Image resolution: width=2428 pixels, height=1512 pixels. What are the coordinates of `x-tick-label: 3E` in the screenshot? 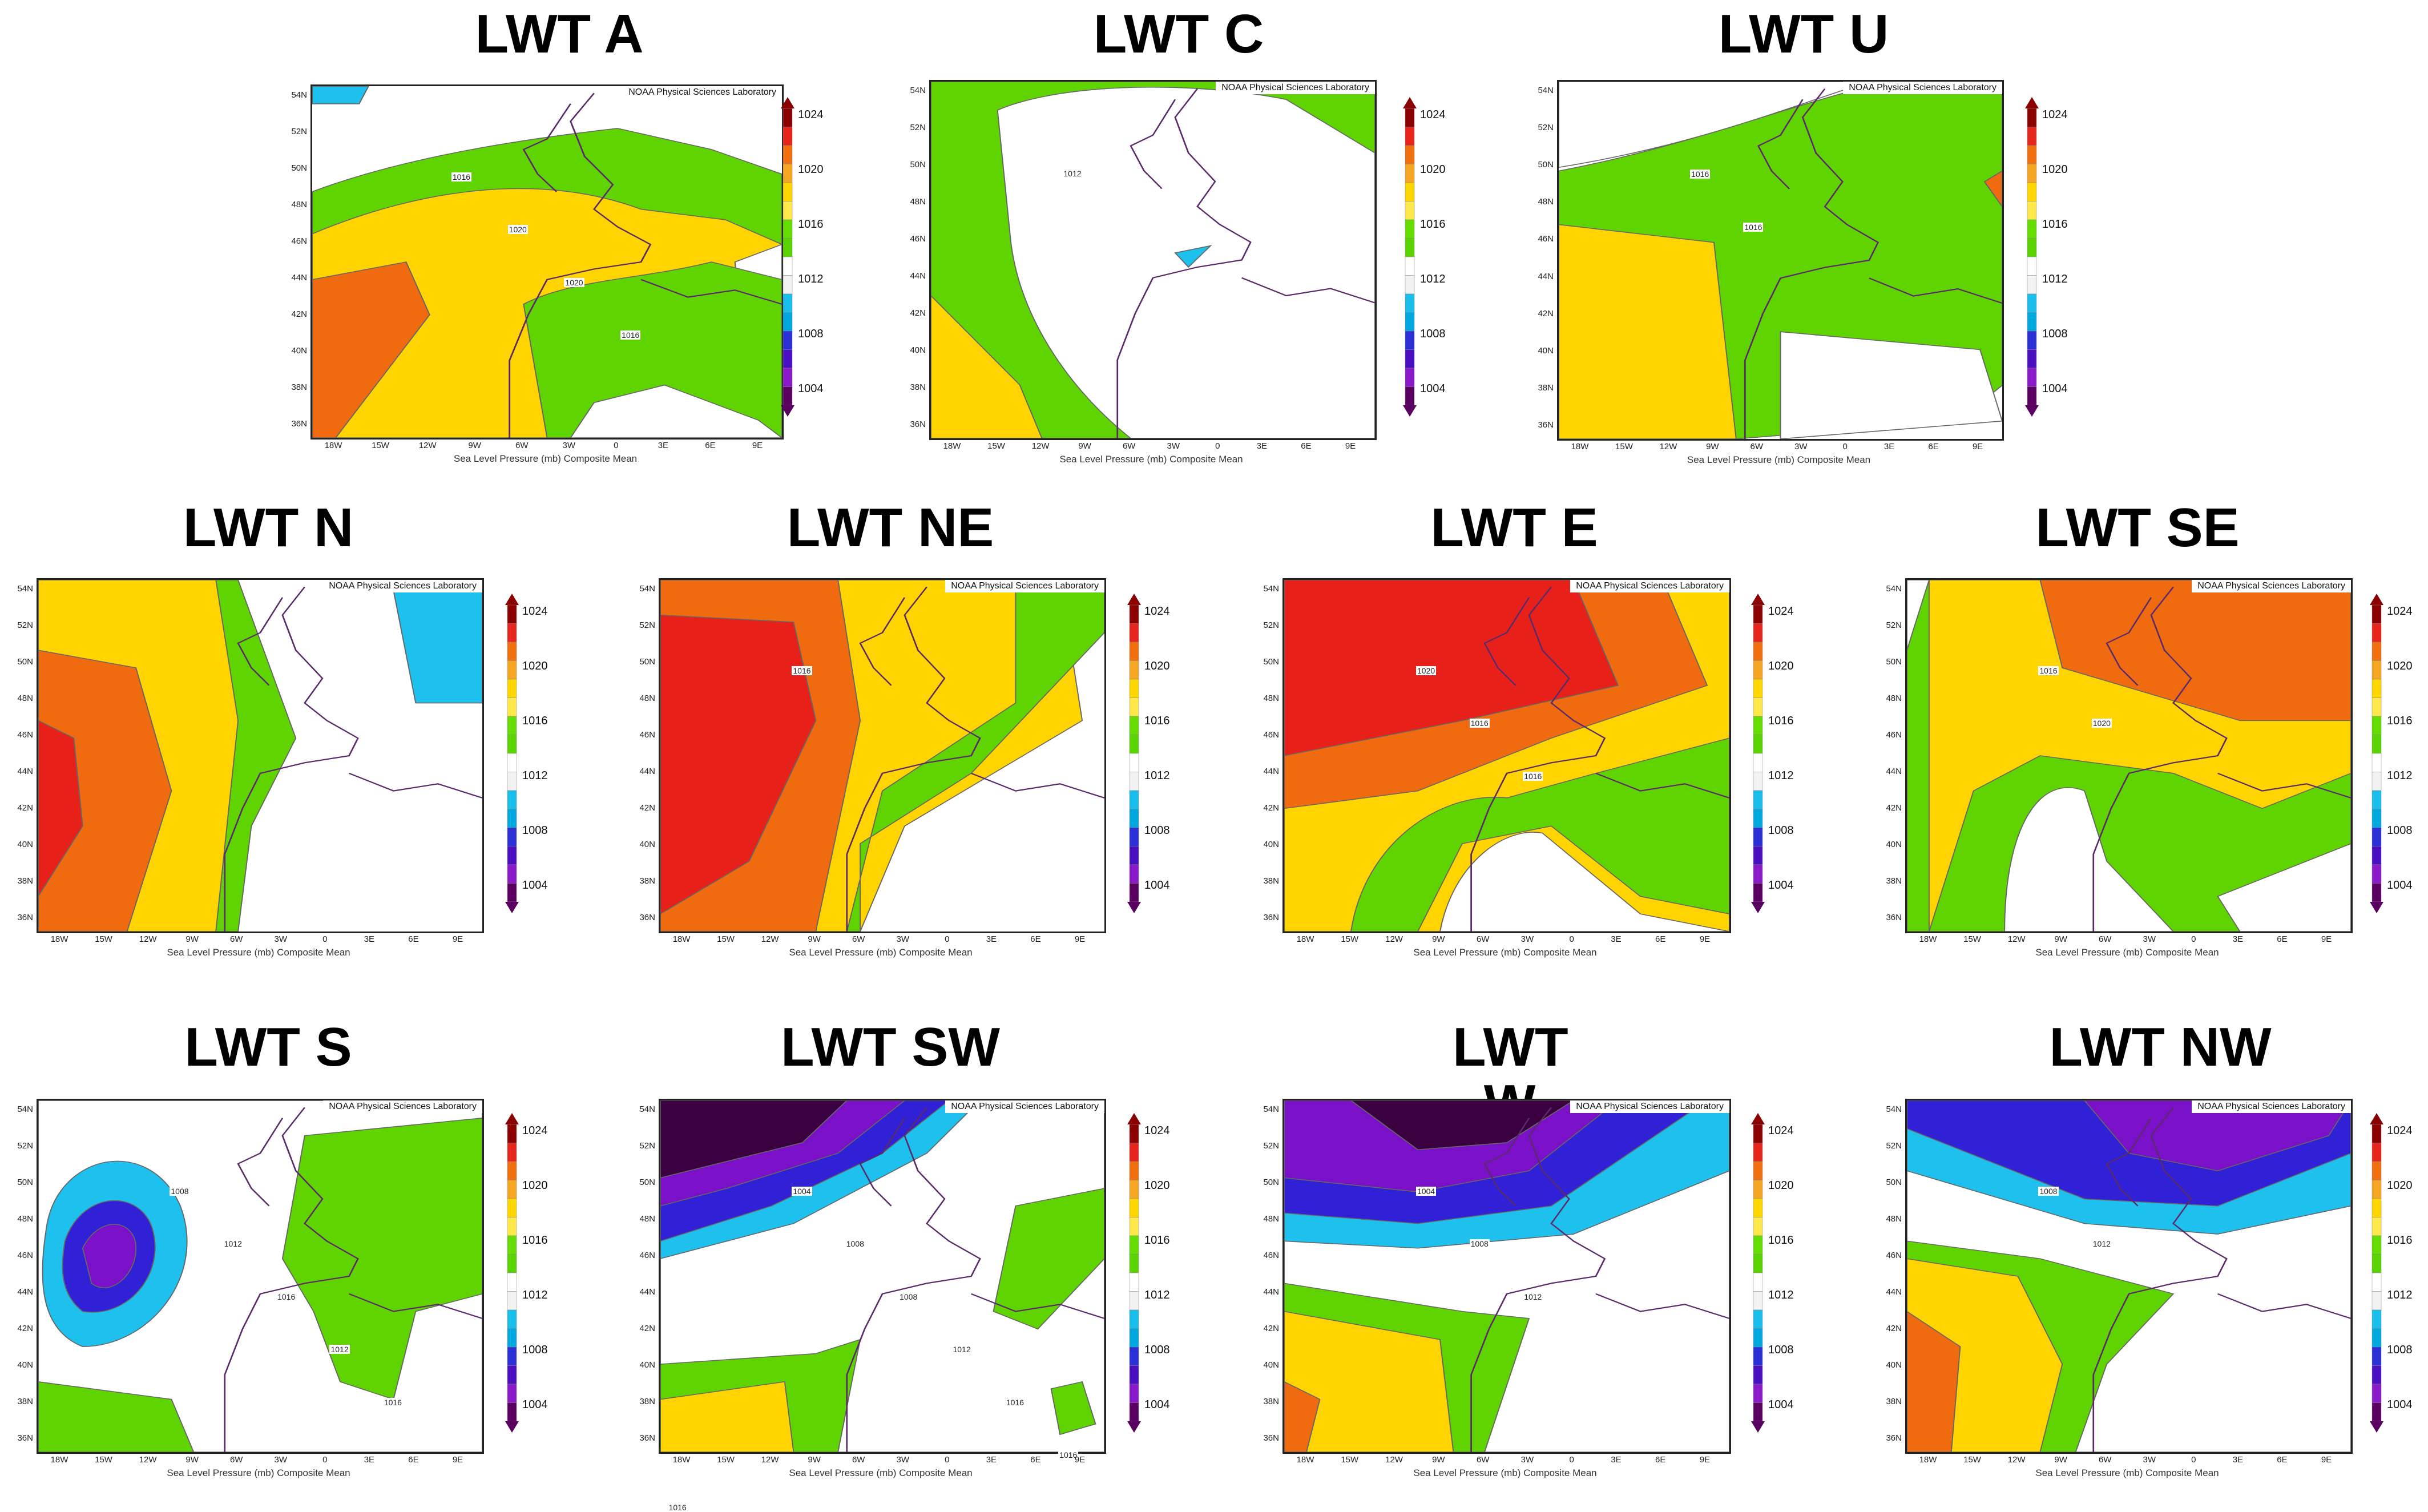 It's located at (991, 939).